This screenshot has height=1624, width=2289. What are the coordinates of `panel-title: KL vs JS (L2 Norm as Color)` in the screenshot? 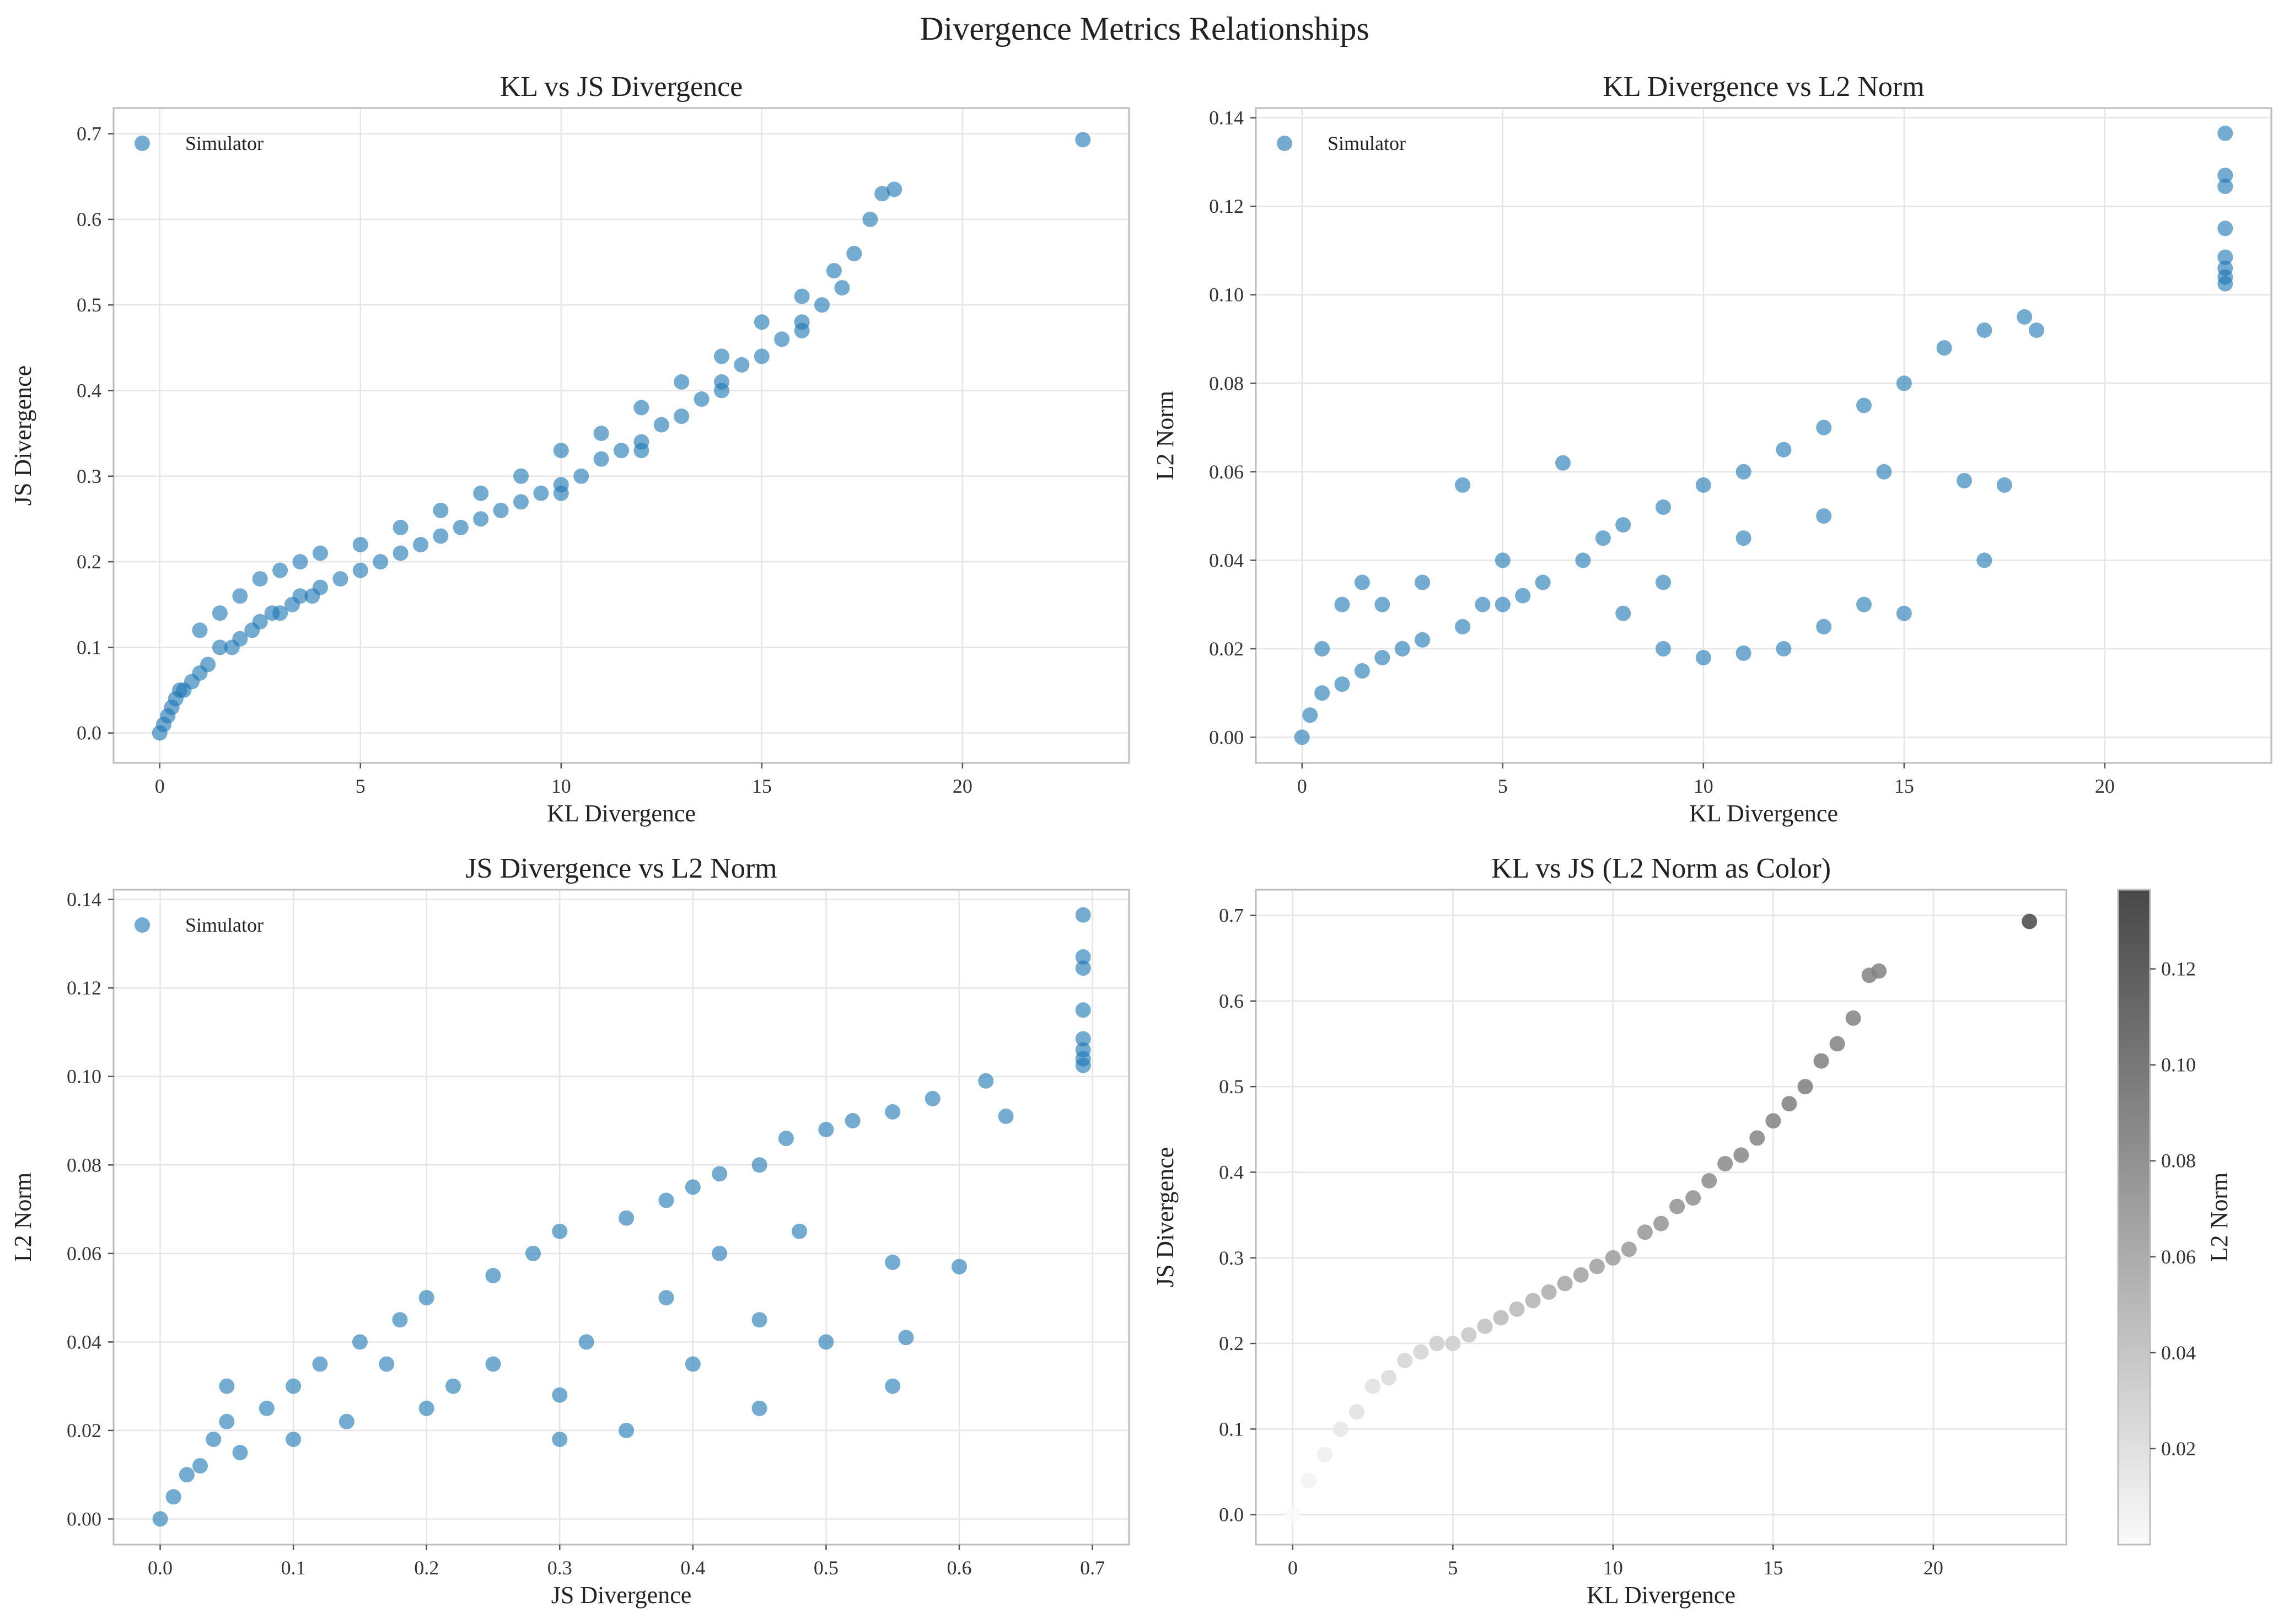 It's located at (1661, 869).